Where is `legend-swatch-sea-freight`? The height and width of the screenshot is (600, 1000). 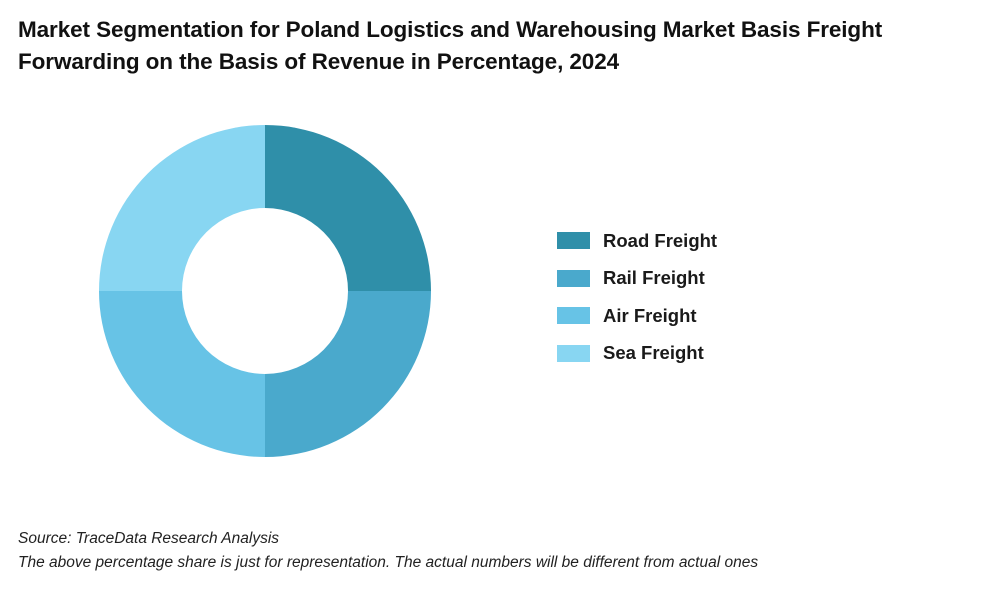
legend-swatch-sea-freight is located at coordinates (573, 353).